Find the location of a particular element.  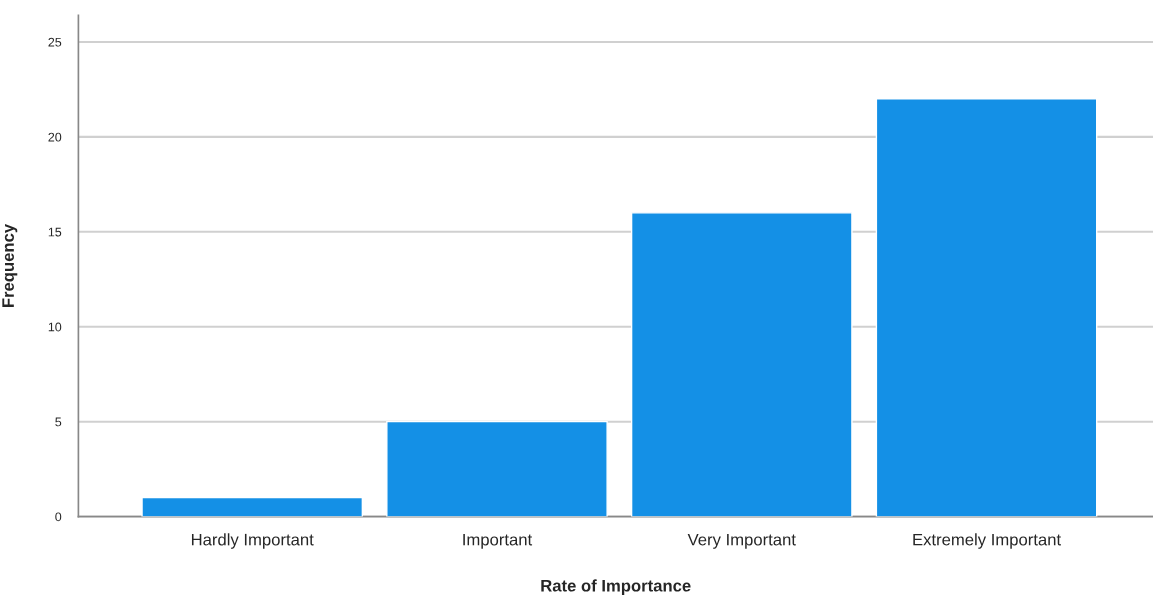

x-tick-label: Important is located at coordinates (498, 541).